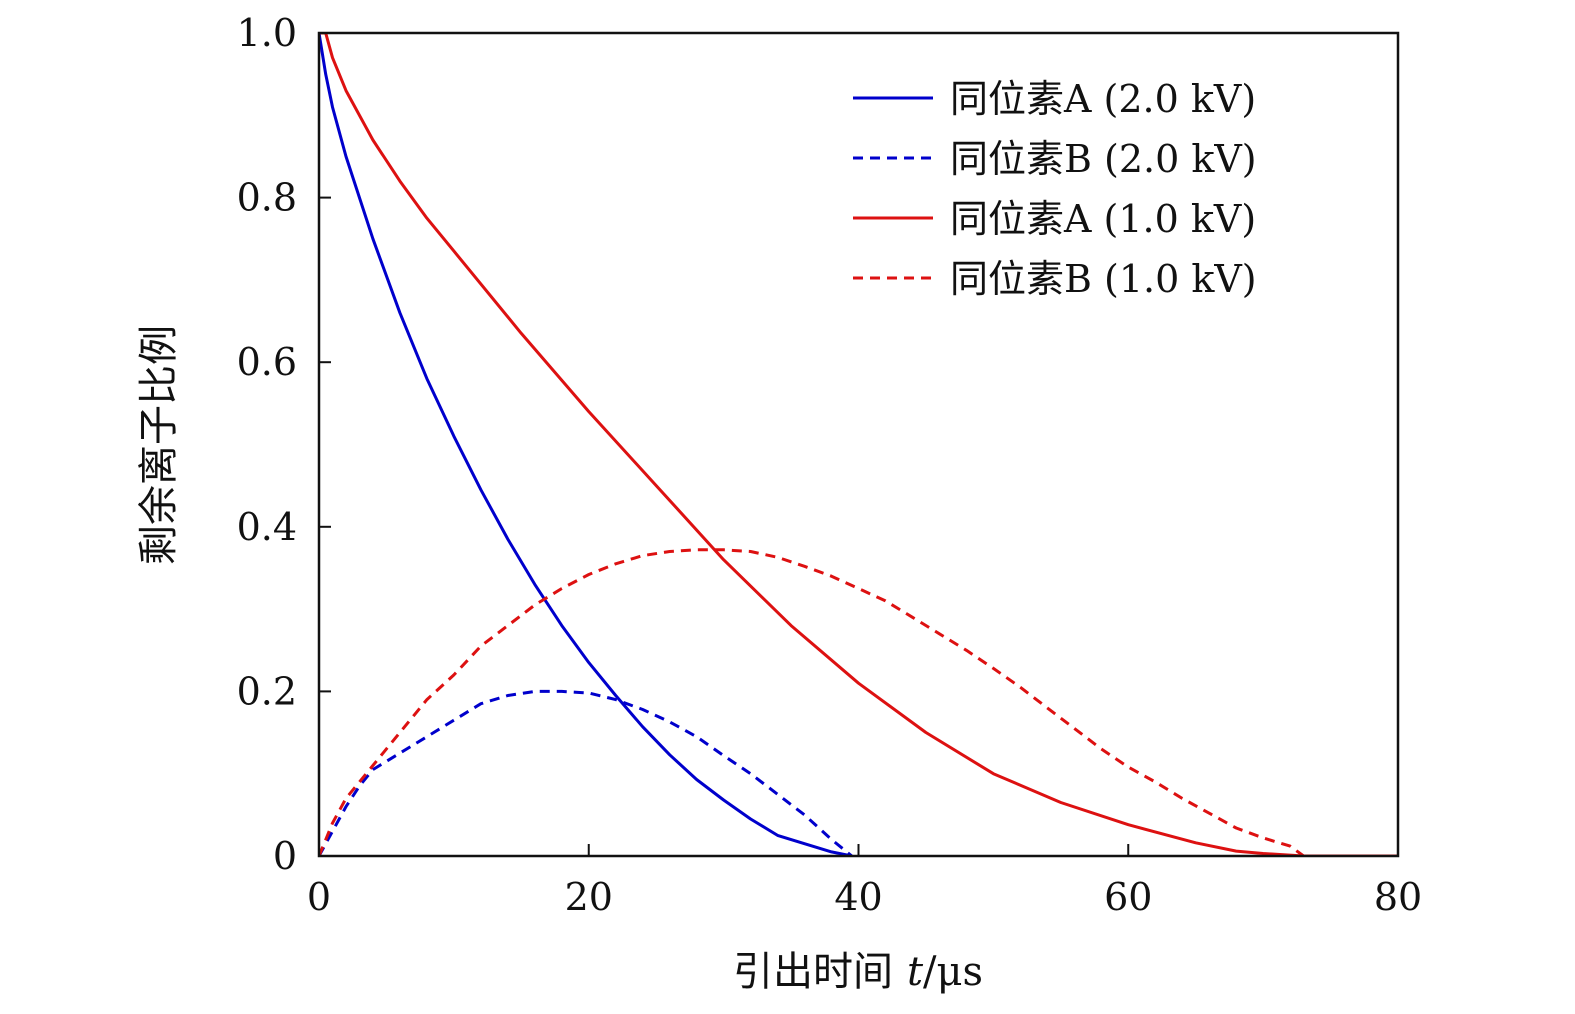  What do you see at coordinates (319, 897) in the screenshot?
I see `x-tick-label: 0` at bounding box center [319, 897].